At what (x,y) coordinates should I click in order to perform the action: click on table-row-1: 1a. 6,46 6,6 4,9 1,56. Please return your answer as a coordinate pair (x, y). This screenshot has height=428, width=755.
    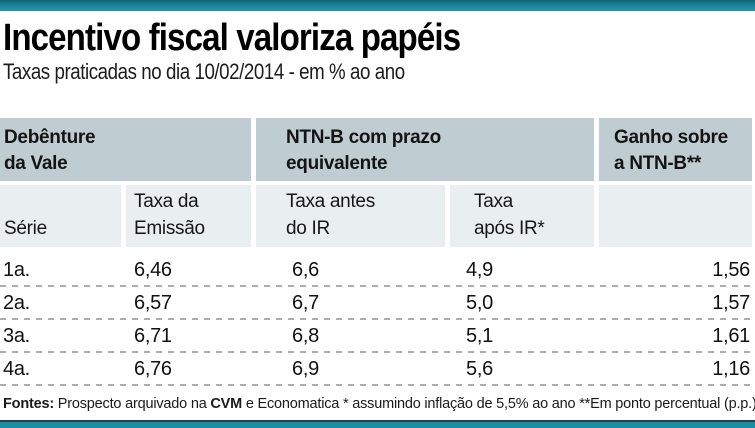
    Looking at the image, I should click on (376, 270).